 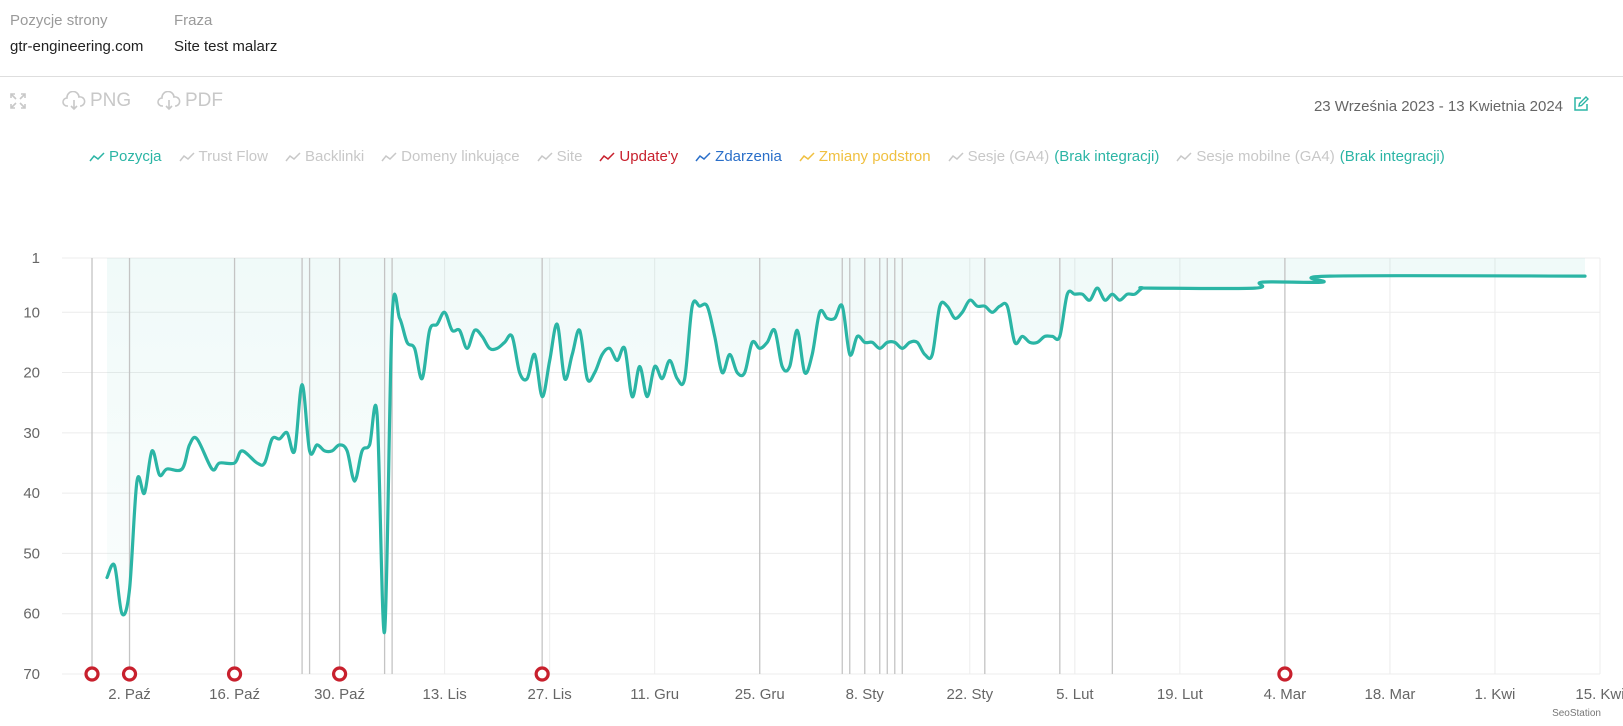 What do you see at coordinates (59, 20) in the screenshot?
I see `site-label: Pozycje strony` at bounding box center [59, 20].